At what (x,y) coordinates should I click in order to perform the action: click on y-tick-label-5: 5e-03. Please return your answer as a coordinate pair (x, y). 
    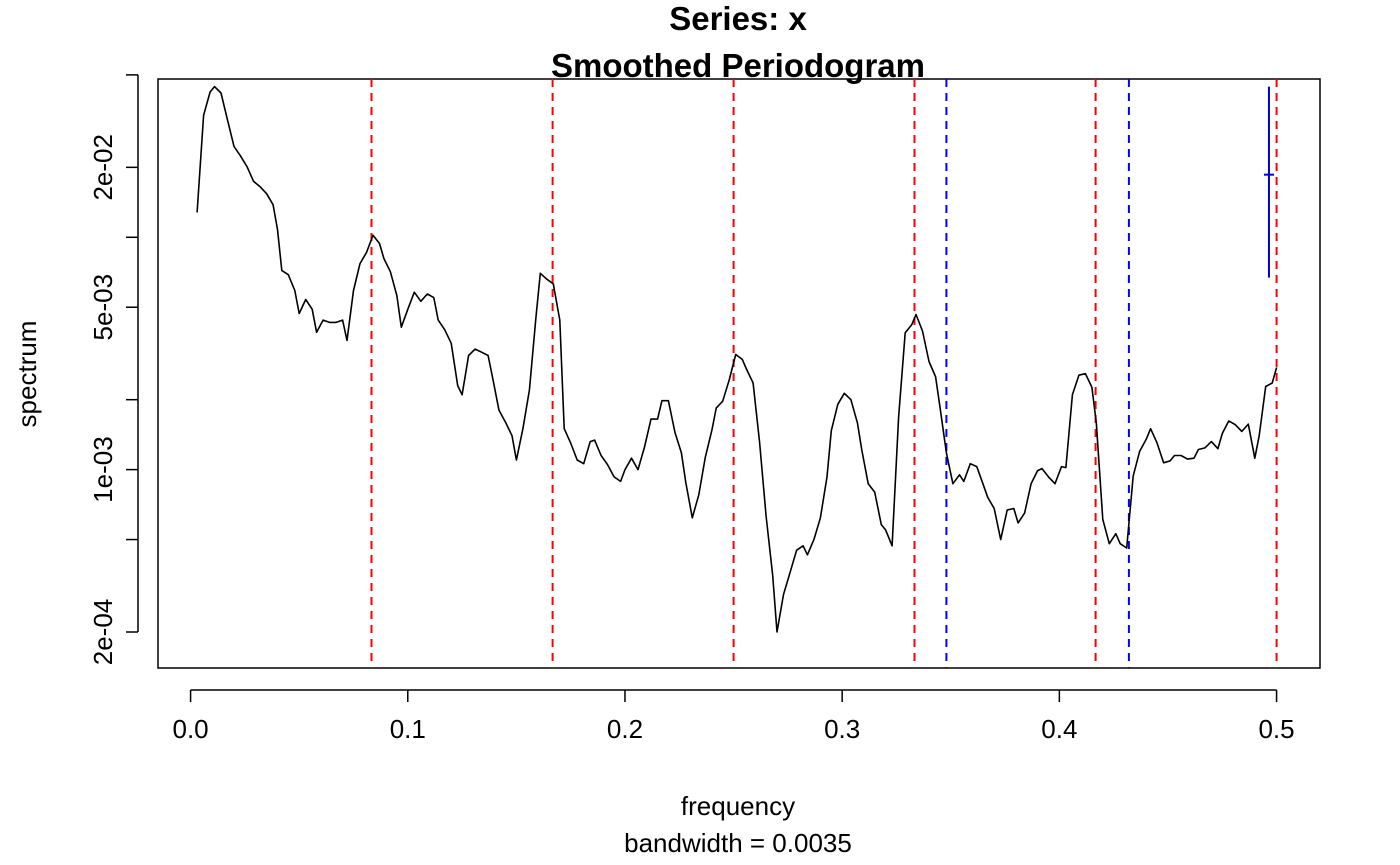
    Looking at the image, I should click on (103, 307).